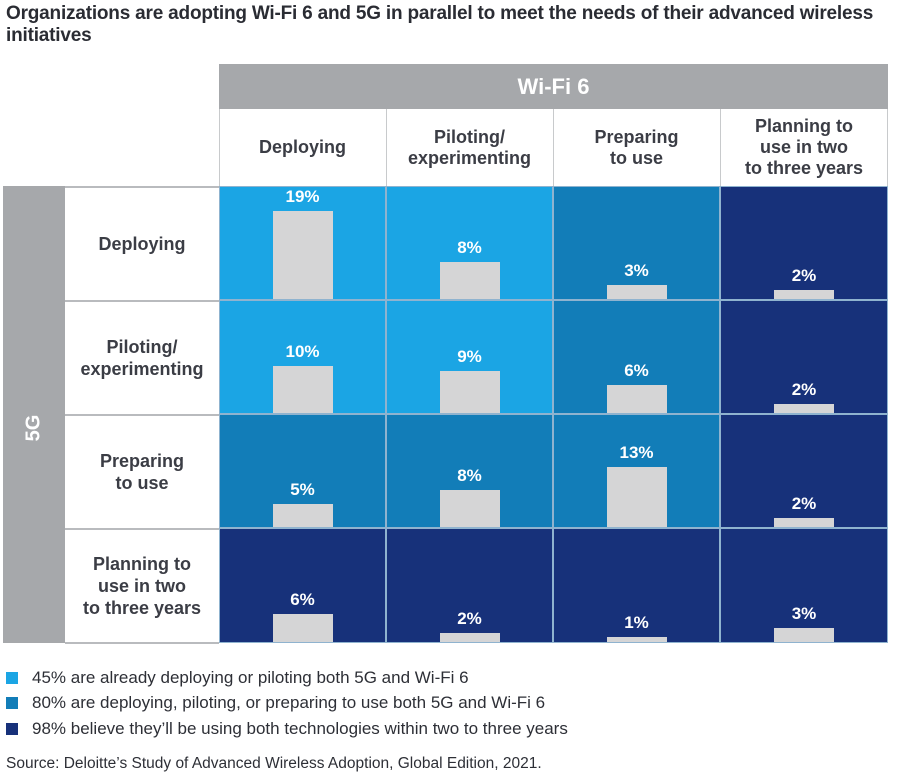  I want to click on column-header-piloting: Piloting/ experimenting, so click(469, 147).